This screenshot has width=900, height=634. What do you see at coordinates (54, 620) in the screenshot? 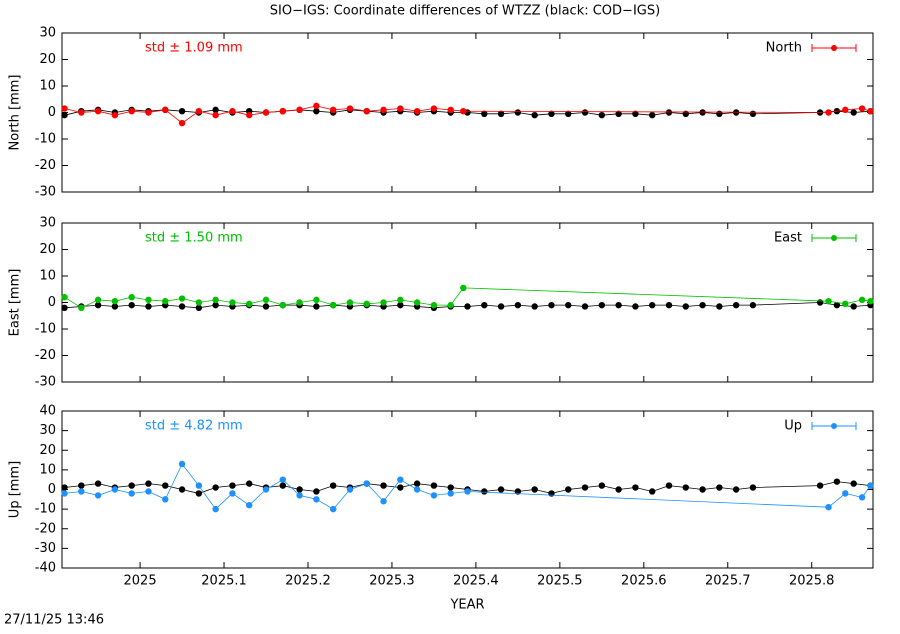
I see `timestamp: 27/11/25 13:46` at bounding box center [54, 620].